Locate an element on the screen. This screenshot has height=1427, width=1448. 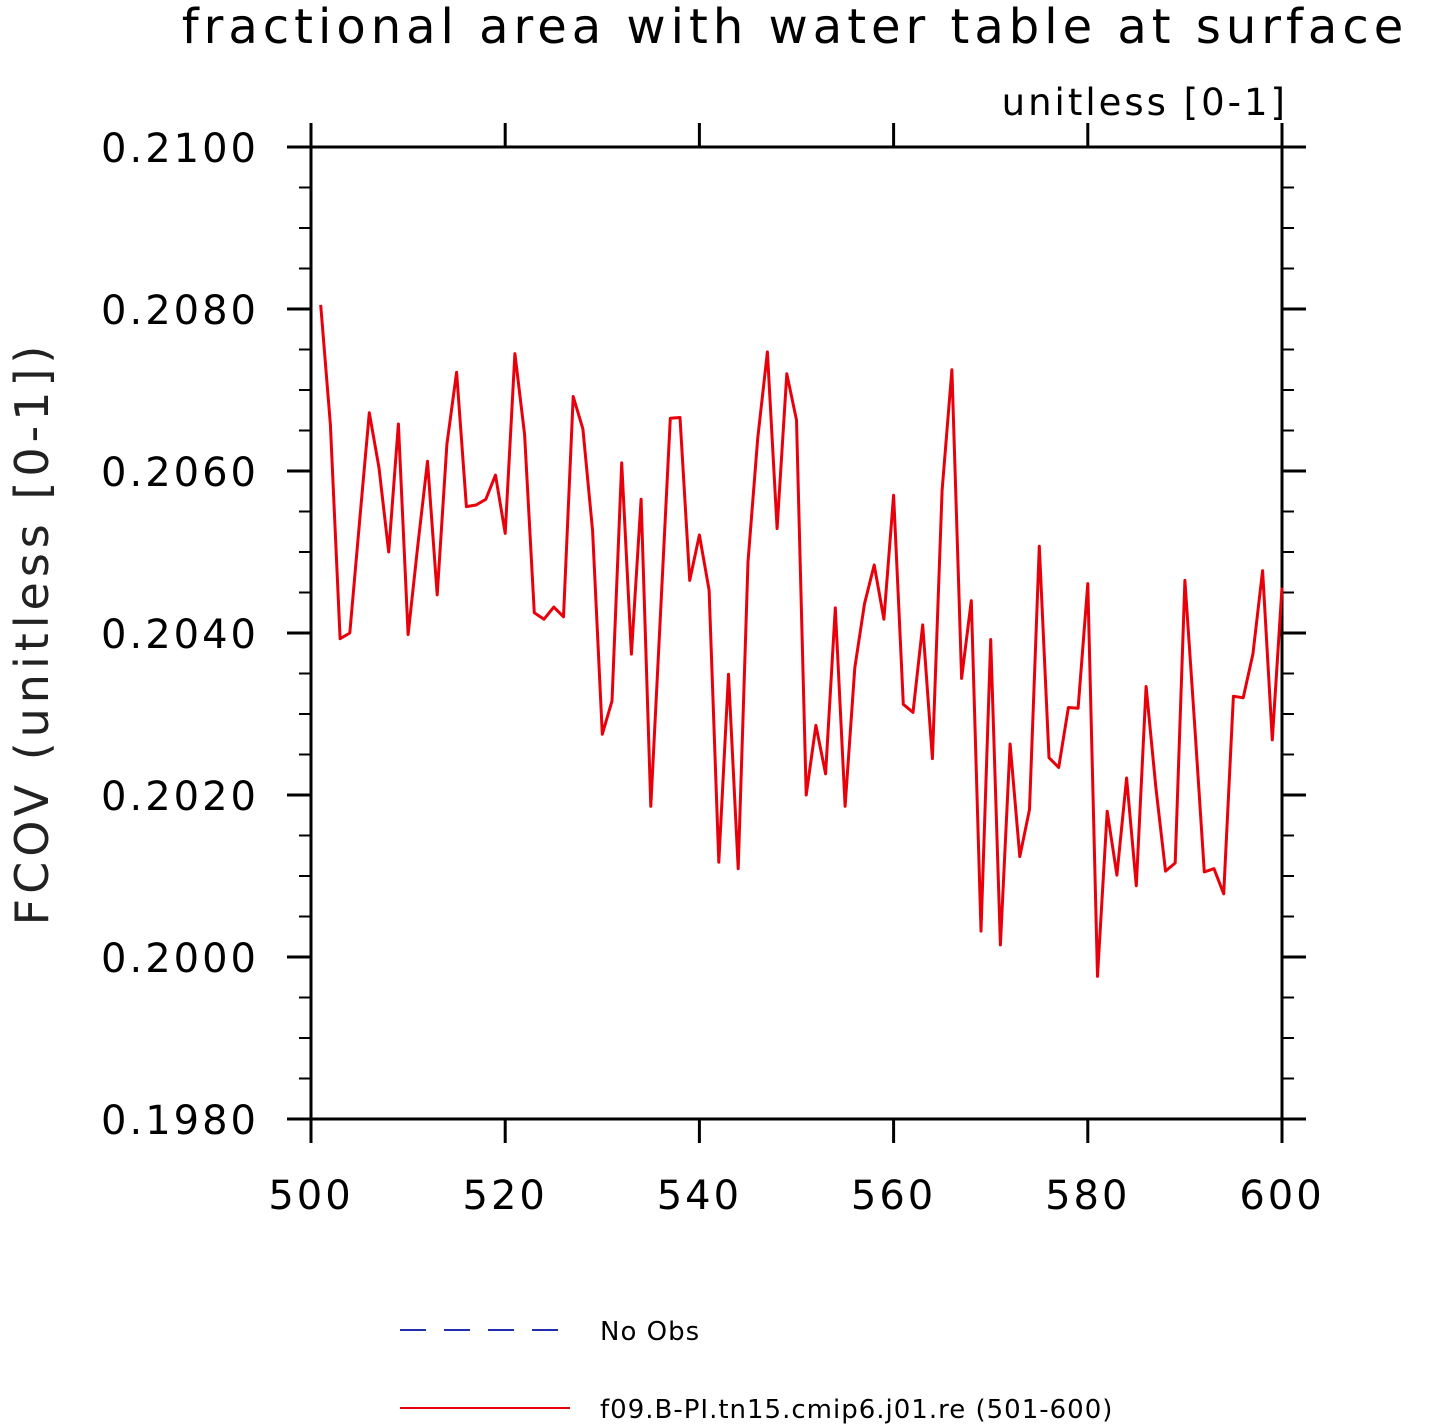
y-axis-label: FCOV (unitless [0-1]) is located at coordinates (32, 633).